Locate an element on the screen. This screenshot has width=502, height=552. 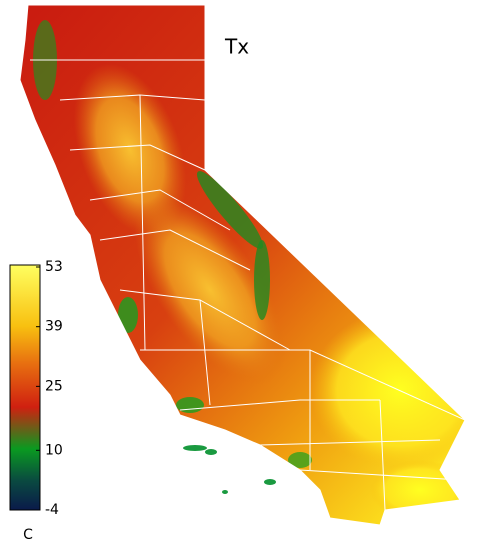
colorbar-tick-label: 53 is located at coordinates (54, 267).